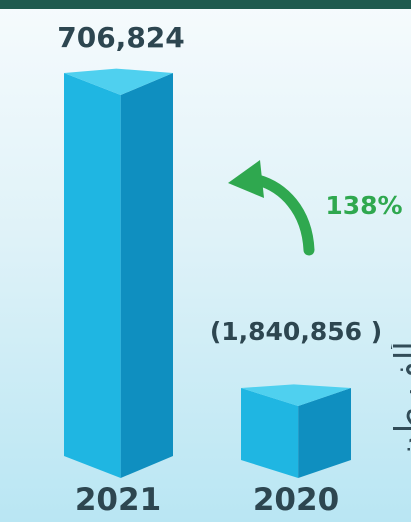 The height and width of the screenshot is (522, 411). What do you see at coordinates (246, 179) in the screenshot?
I see `growth-arrow-head` at bounding box center [246, 179].